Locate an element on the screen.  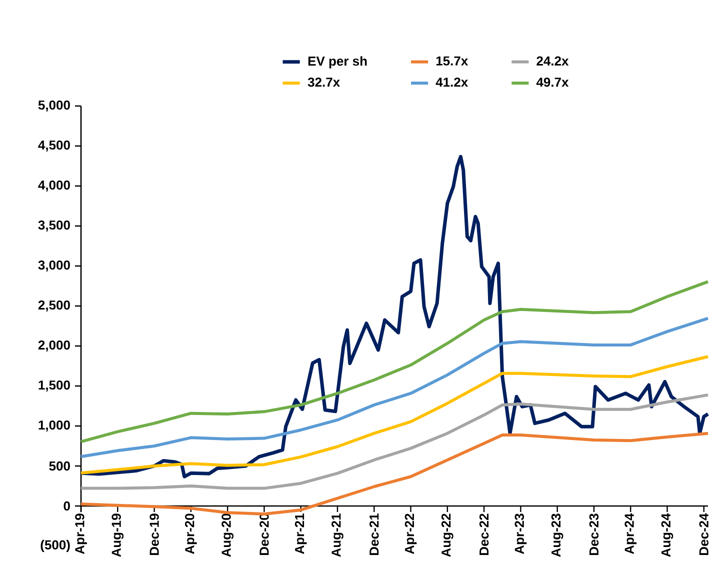
y-tick-label: 500 is located at coordinates (59, 466).